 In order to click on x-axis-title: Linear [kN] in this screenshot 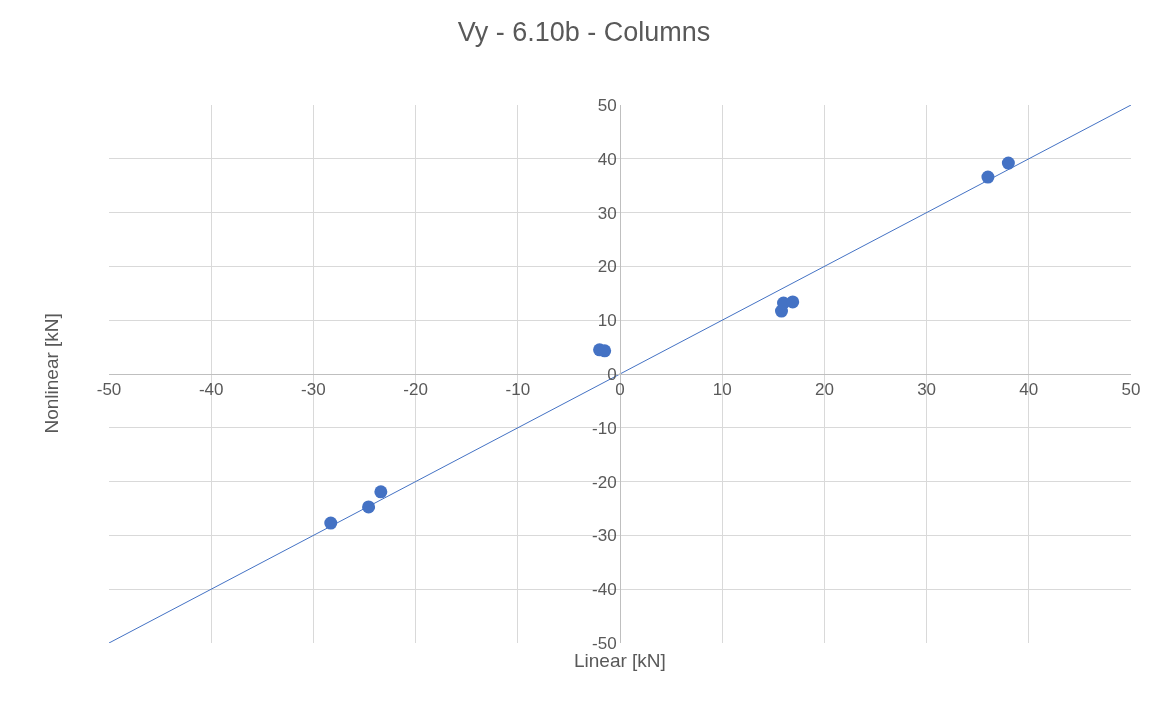, I will do `click(620, 660)`.